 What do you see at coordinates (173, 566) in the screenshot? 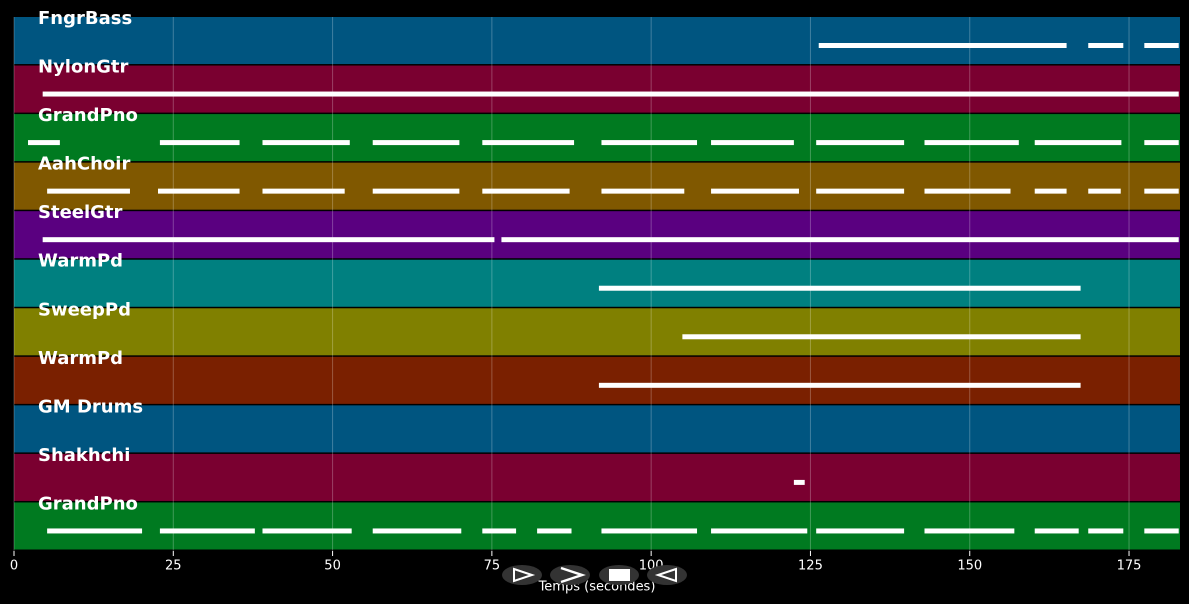
I see `x-tick-label: 25` at bounding box center [173, 566].